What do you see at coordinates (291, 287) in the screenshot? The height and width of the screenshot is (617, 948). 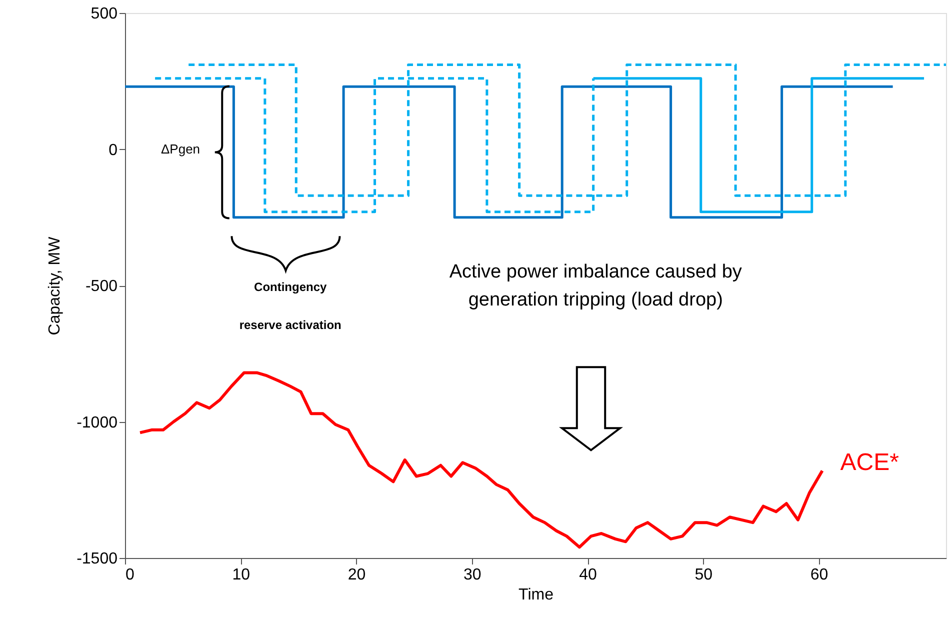 I see `annotation: Contingency` at bounding box center [291, 287].